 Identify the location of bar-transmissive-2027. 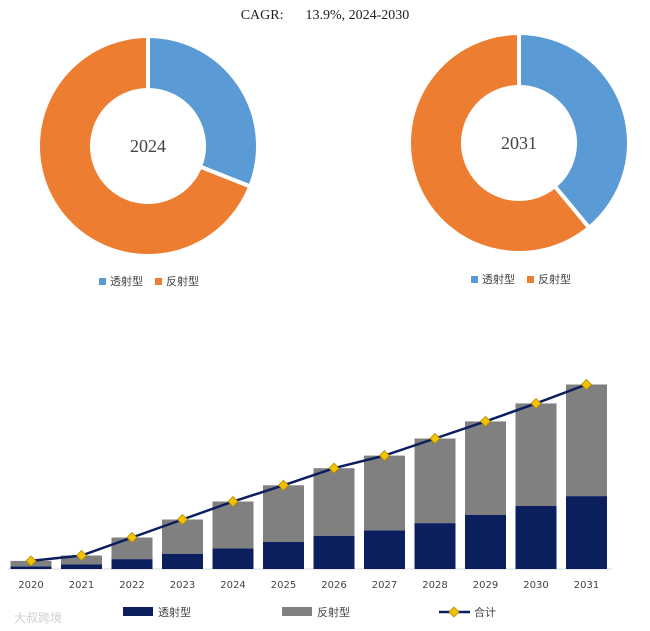
(384, 549).